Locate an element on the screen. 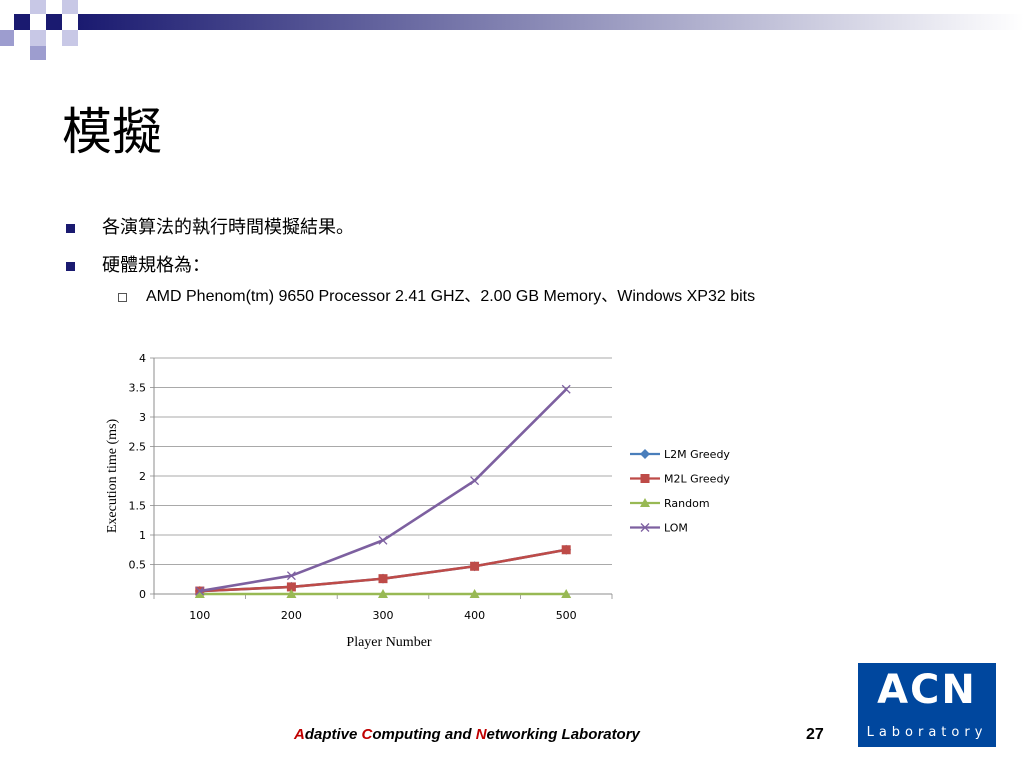 Image resolution: width=1024 pixels, height=768 pixels. y-tick-label: 0 is located at coordinates (142, 594).